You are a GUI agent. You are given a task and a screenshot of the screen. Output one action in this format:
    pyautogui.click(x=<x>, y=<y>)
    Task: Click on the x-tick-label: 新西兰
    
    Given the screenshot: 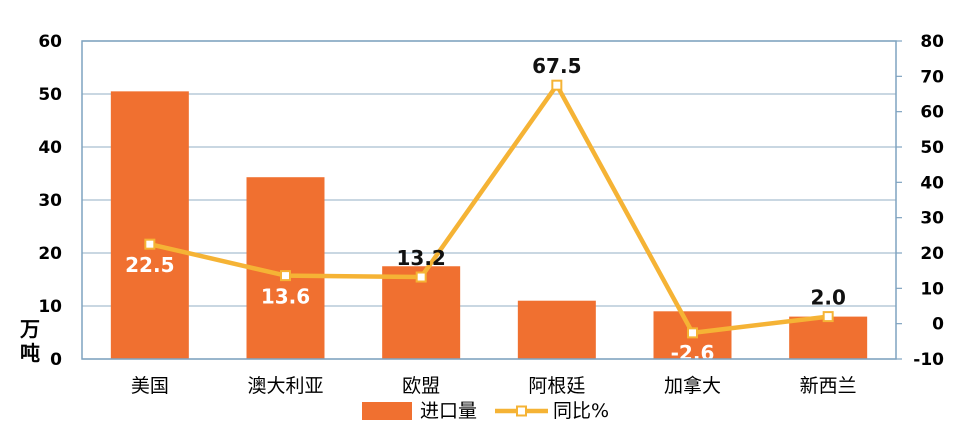 What is the action you would take?
    pyautogui.click(x=828, y=386)
    